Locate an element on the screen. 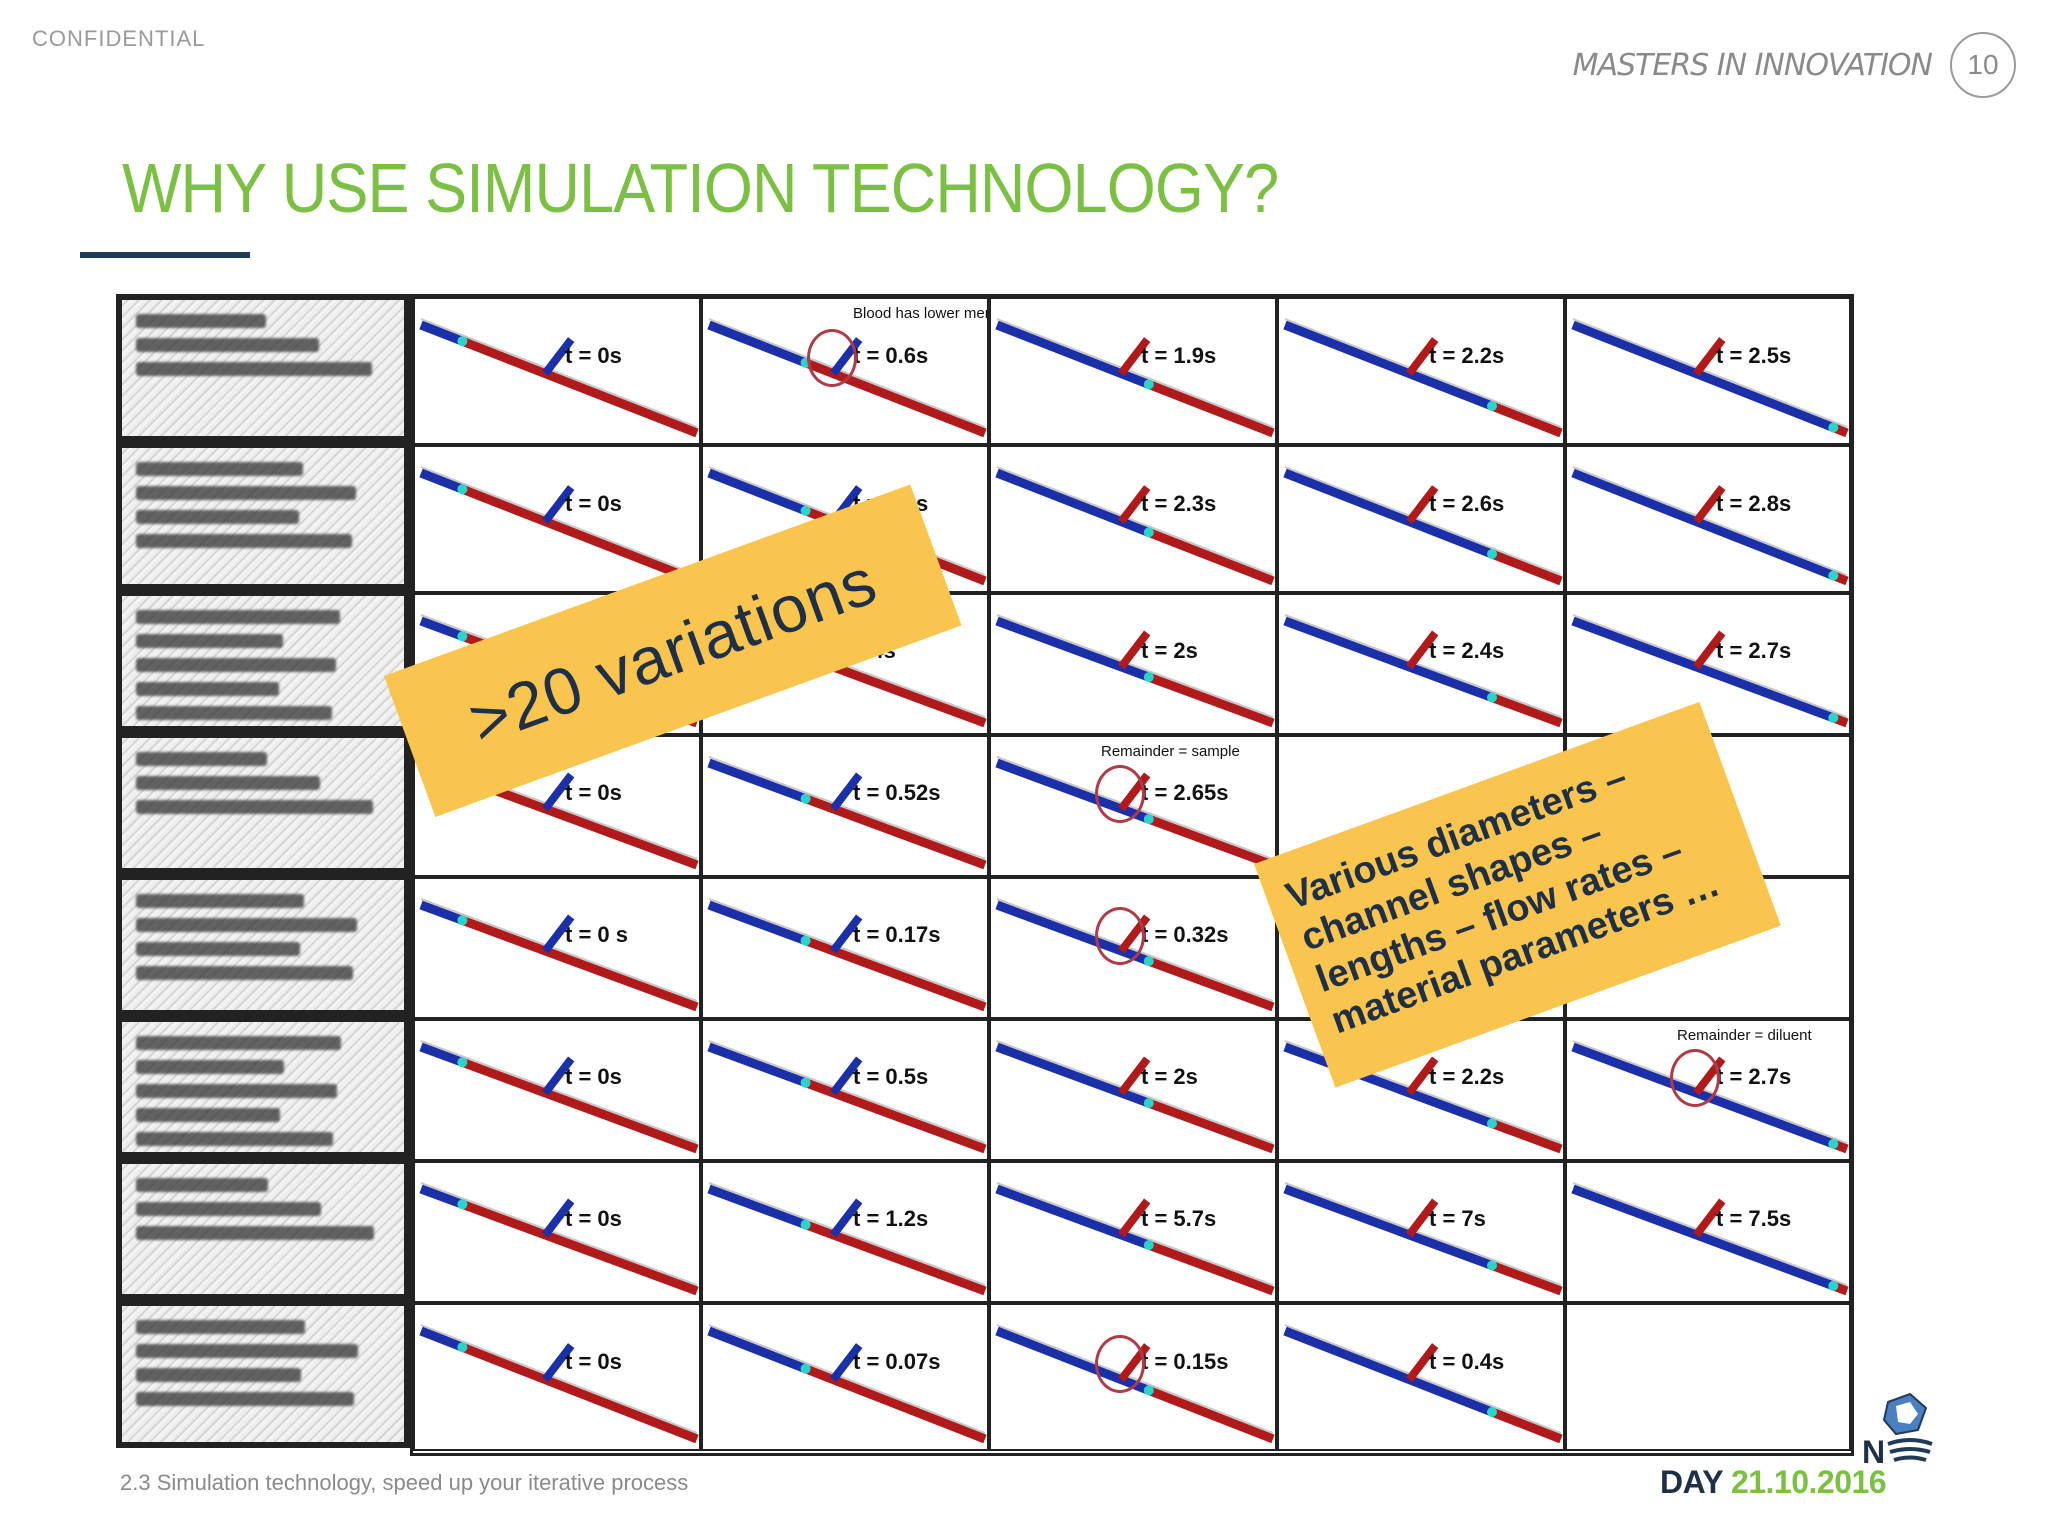 The image size is (2048, 1536). simulation-cell: t = 1.2s is located at coordinates (845, 1232).